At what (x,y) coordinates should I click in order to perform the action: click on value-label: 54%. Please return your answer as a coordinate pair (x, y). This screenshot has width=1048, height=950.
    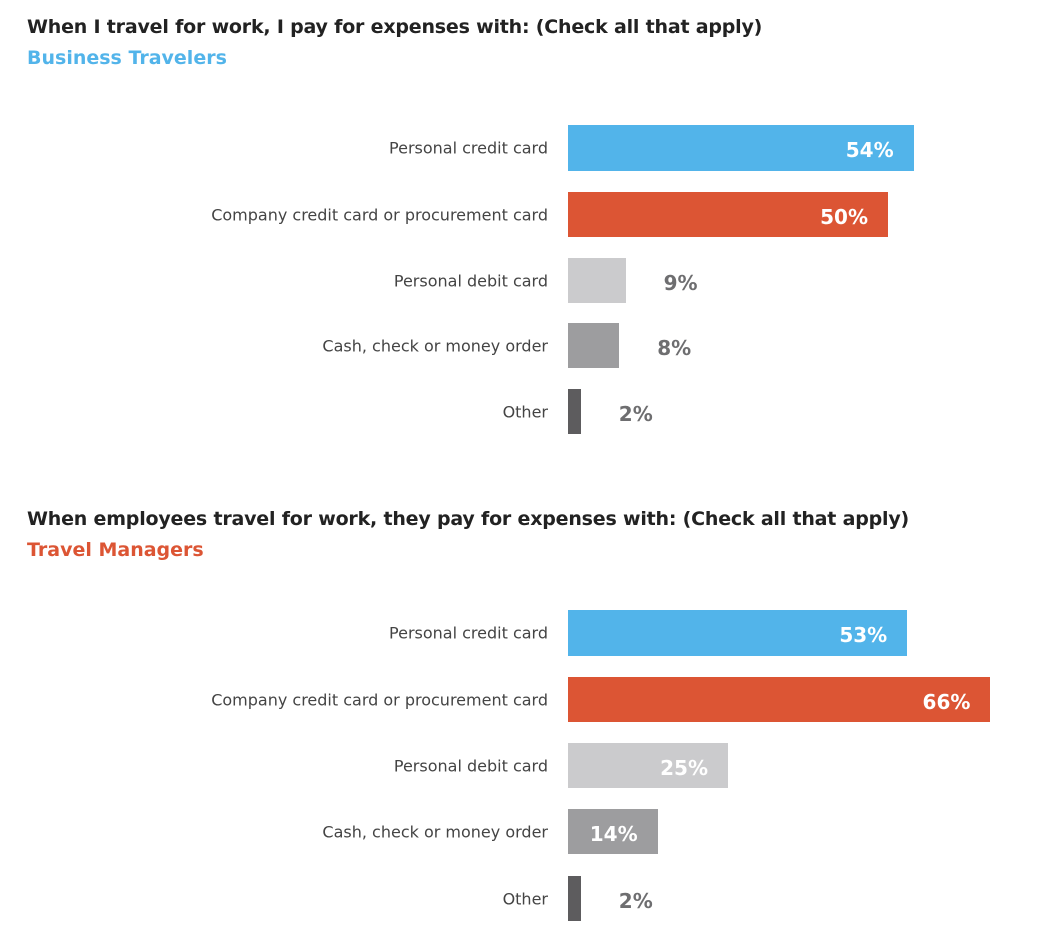
    Looking at the image, I should click on (869, 150).